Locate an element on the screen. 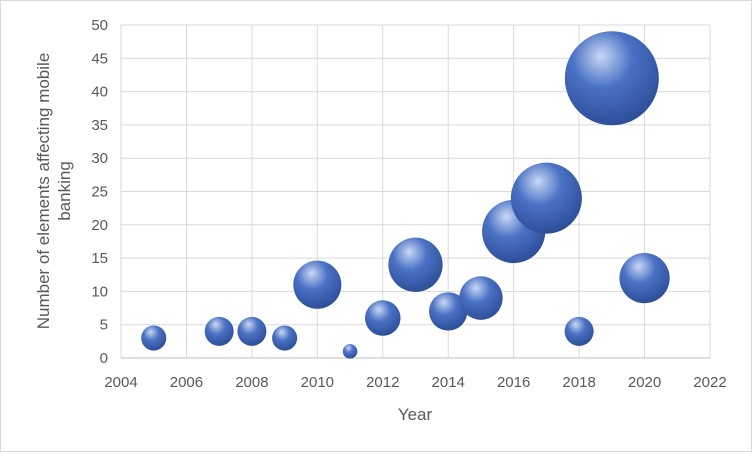  x-tick-label: 2010 is located at coordinates (317, 382).